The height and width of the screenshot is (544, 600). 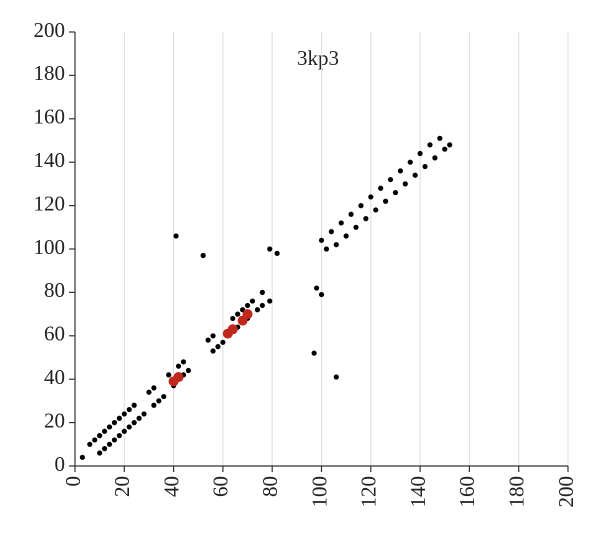 I want to click on y-tick-label: 140, so click(x=50, y=160).